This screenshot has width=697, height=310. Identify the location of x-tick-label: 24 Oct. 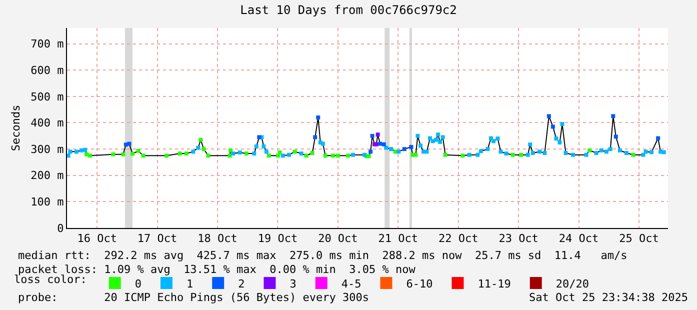
(578, 239).